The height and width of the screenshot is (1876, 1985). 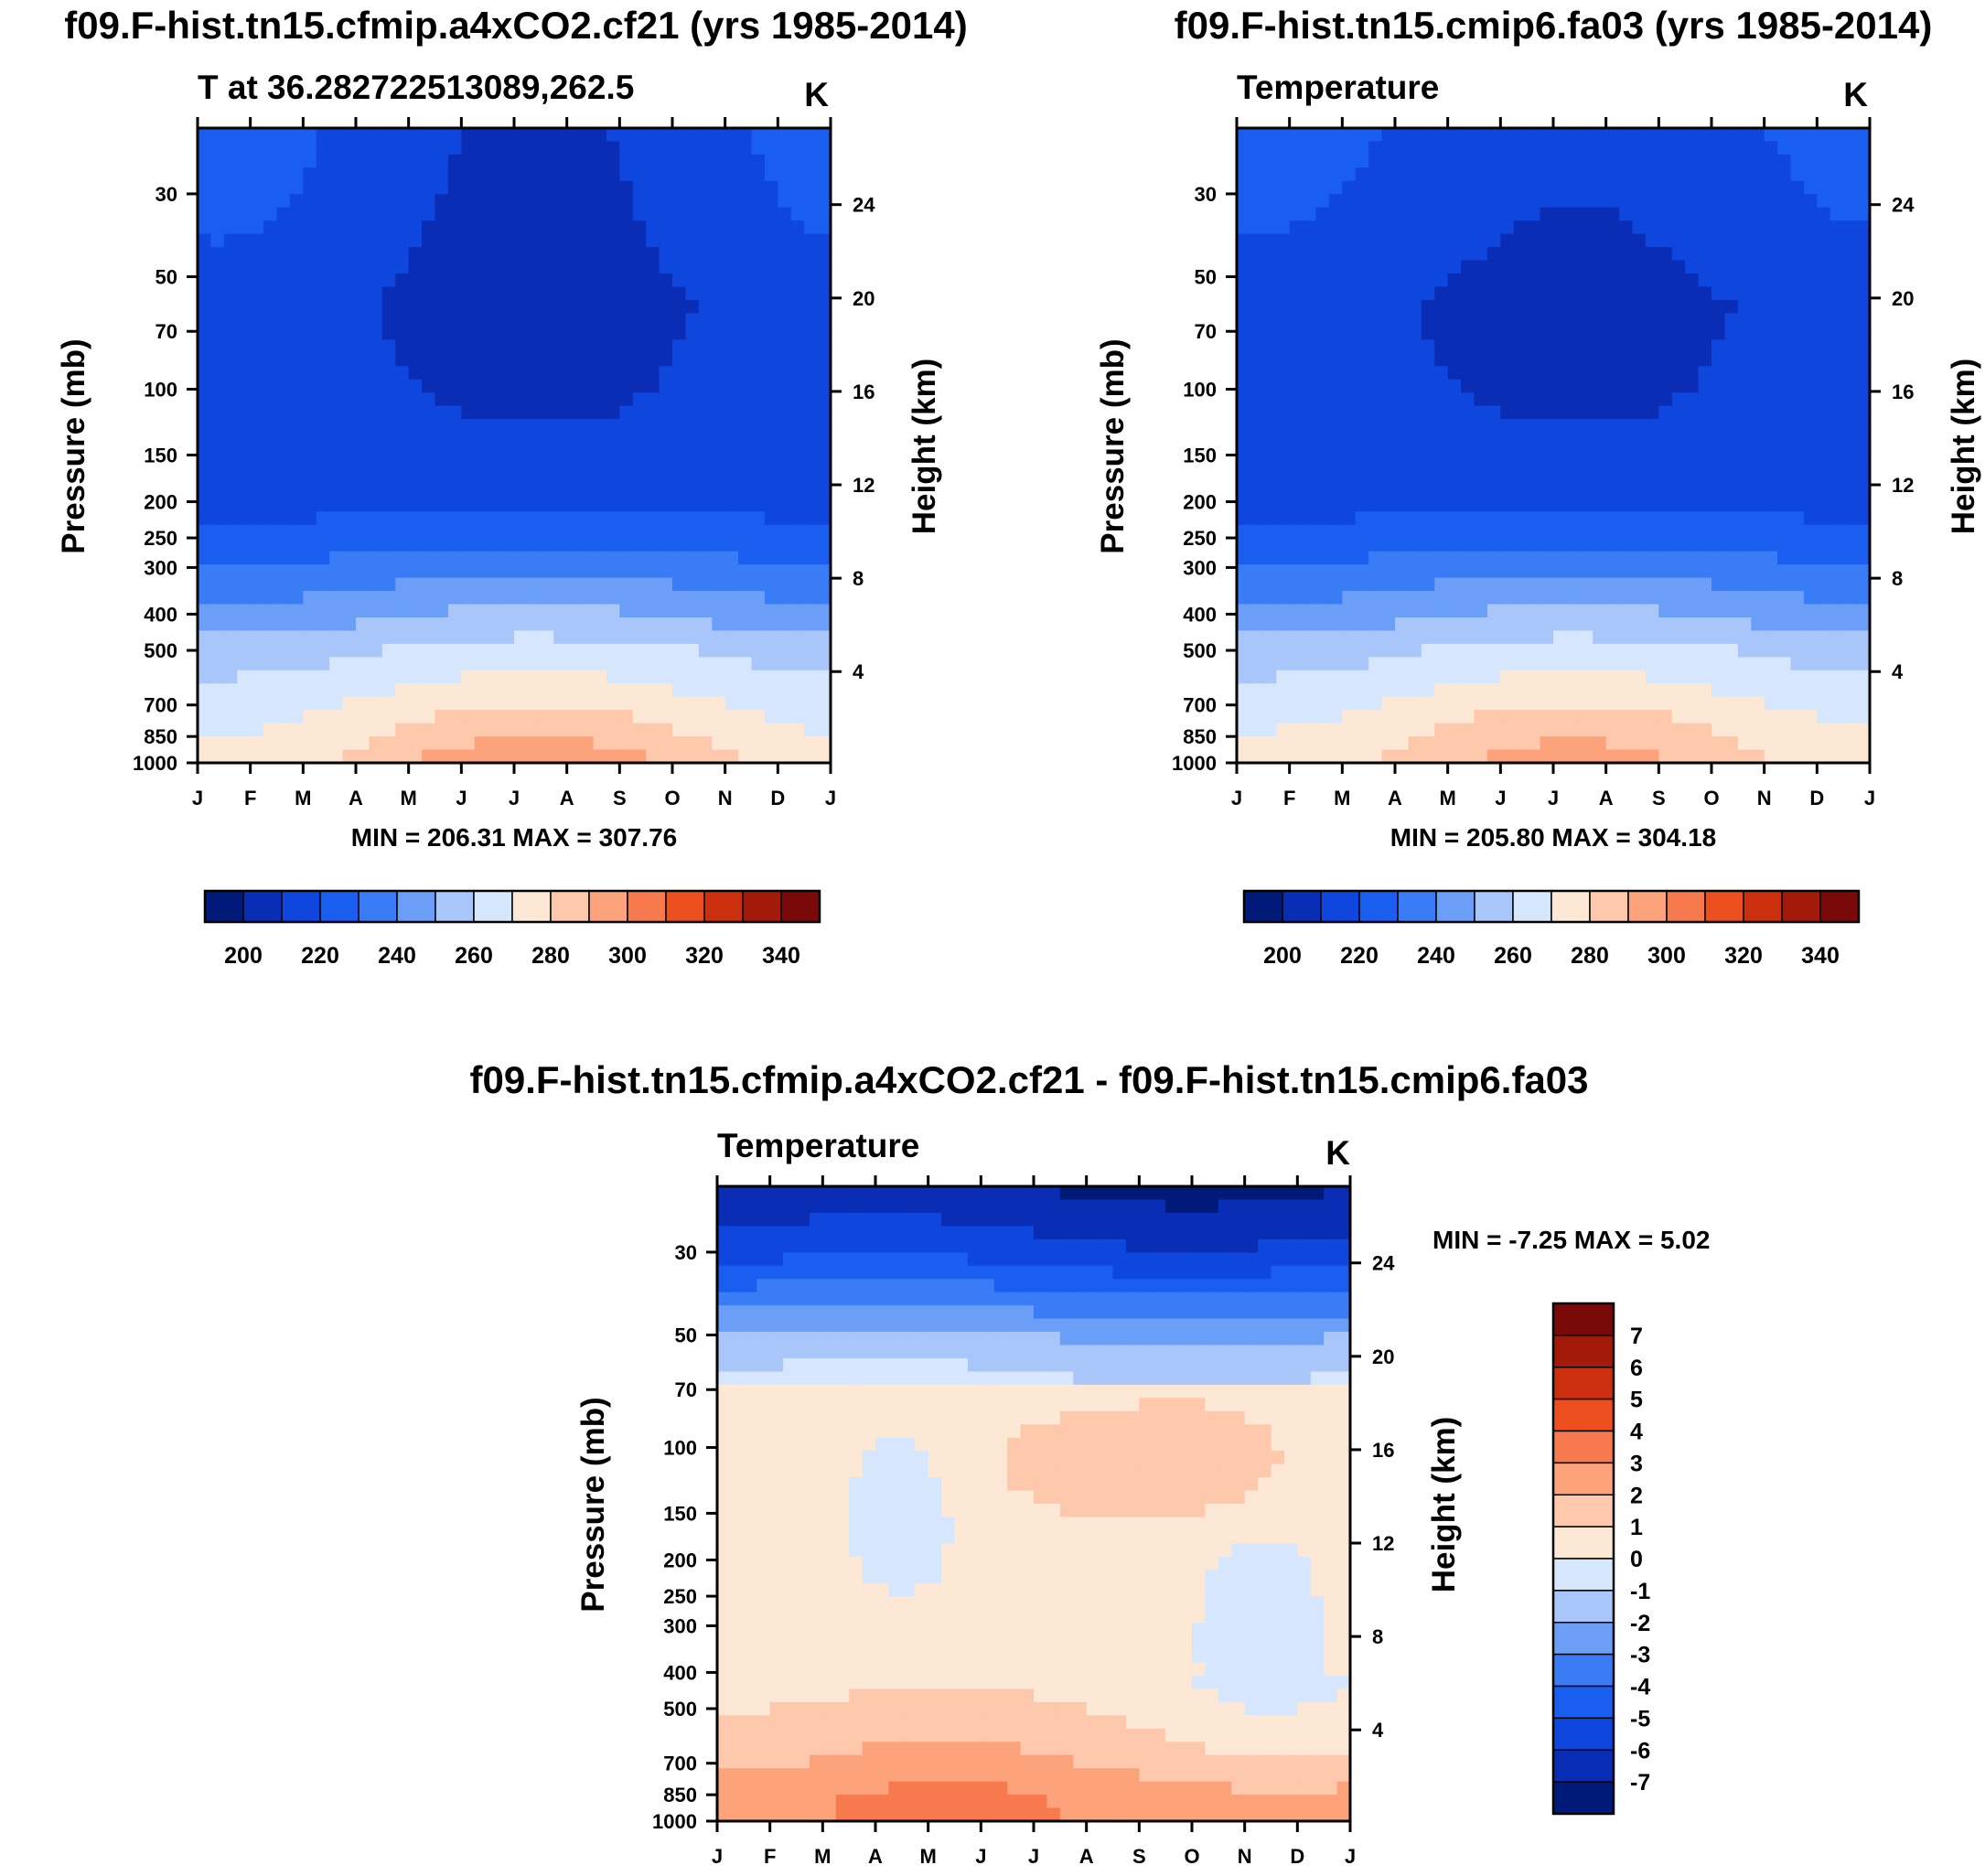 What do you see at coordinates (160, 391) in the screenshot?
I see `pressure-tick-label: 100` at bounding box center [160, 391].